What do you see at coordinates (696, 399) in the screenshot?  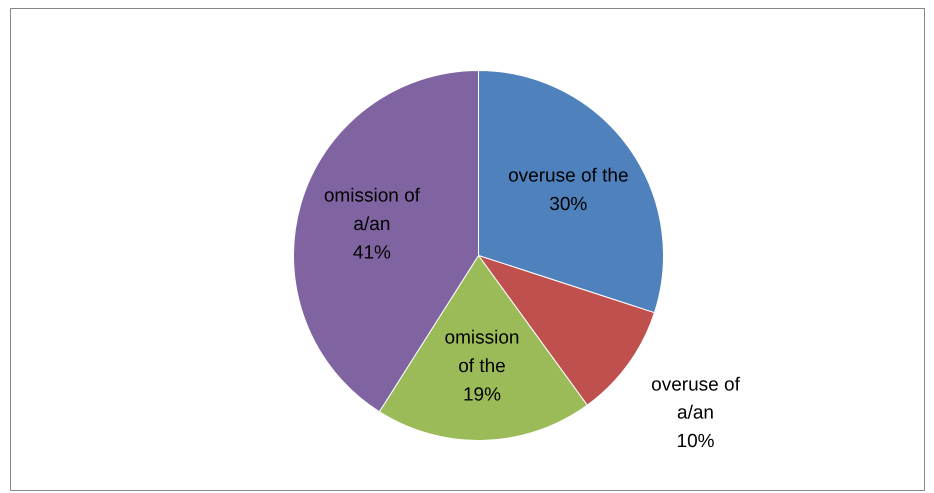 I see `slice-label: overuse of a/an` at bounding box center [696, 399].